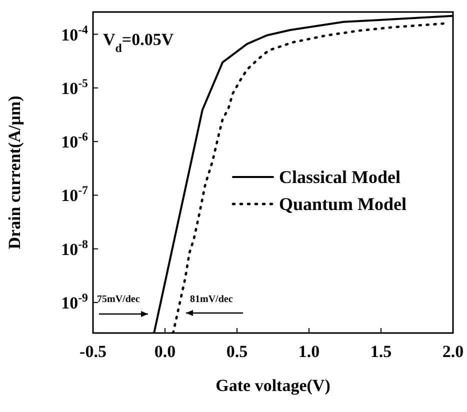  What do you see at coordinates (74, 33) in the screenshot?
I see `y-tick-label: 10$^{-4}$` at bounding box center [74, 33].